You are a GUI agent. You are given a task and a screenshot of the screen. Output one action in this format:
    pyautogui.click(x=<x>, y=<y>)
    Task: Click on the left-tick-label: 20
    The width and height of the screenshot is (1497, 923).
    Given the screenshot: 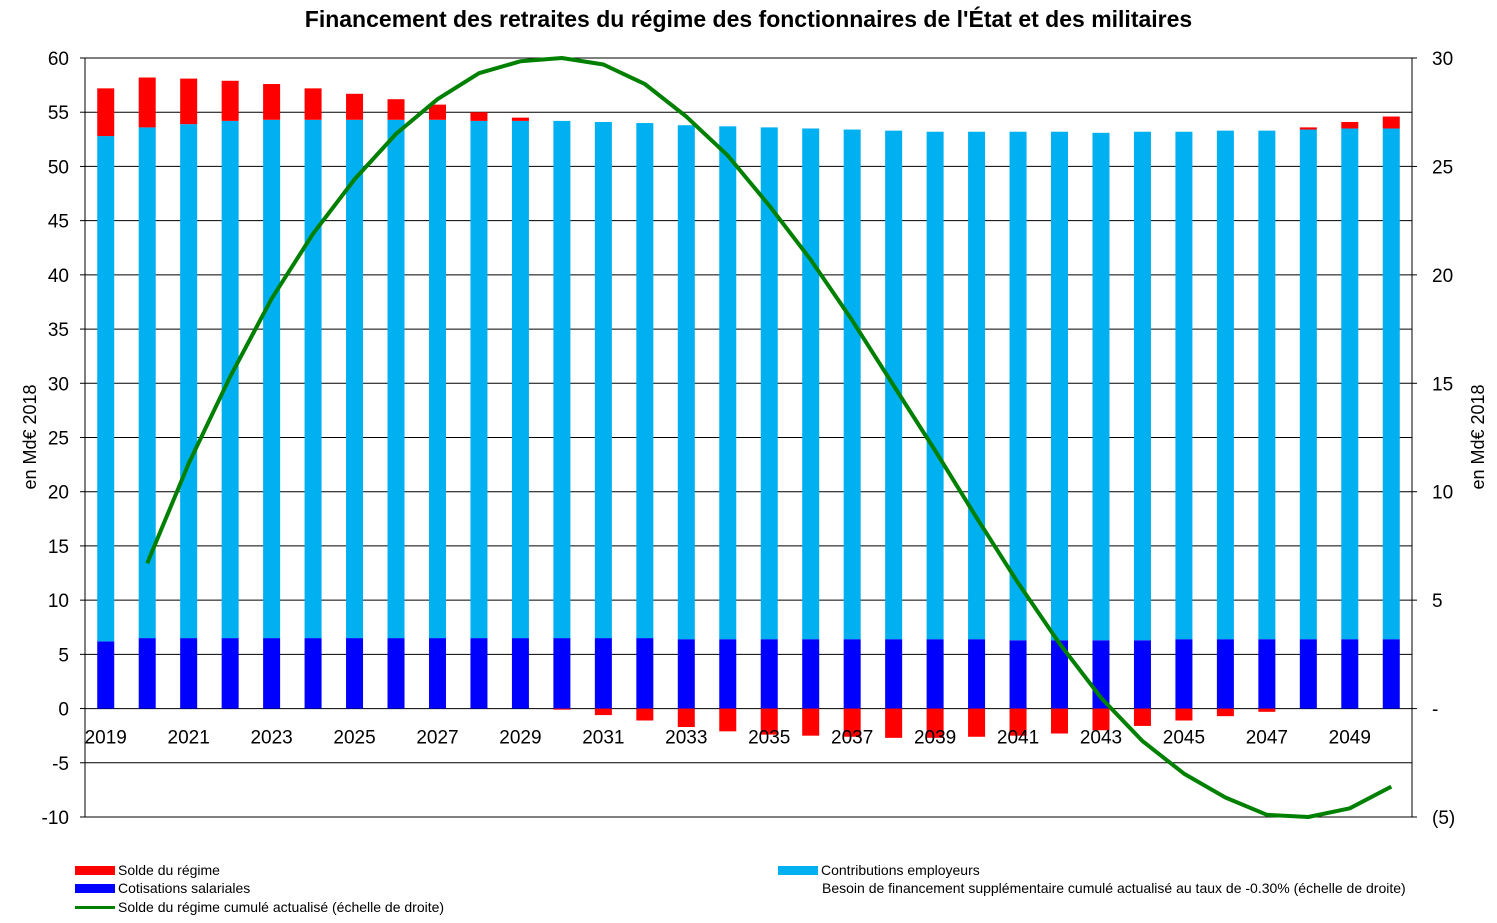 What is the action you would take?
    pyautogui.click(x=58, y=493)
    